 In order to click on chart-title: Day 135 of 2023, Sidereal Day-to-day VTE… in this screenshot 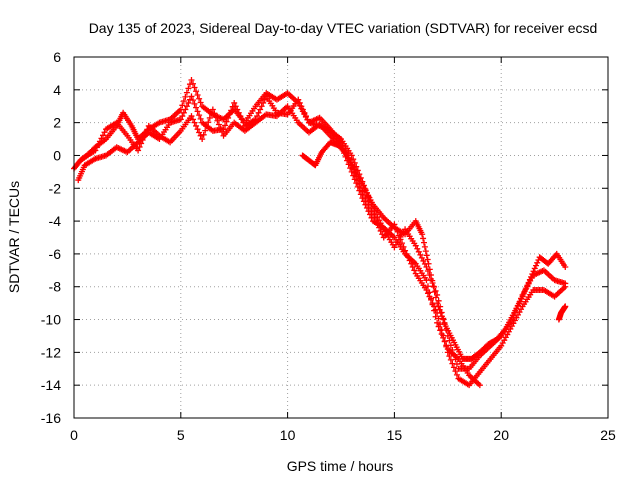, I will do `click(343, 28)`.